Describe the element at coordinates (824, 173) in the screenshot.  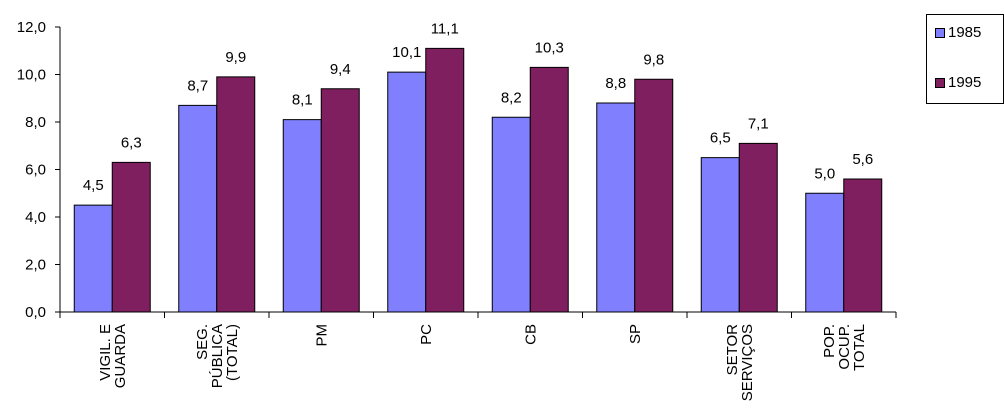
I see `data-label-1985-8: 5,0` at that location.